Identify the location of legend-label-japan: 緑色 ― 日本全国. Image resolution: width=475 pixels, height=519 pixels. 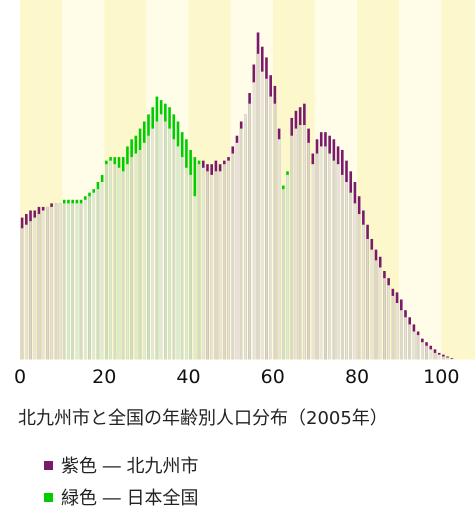
(130, 498).